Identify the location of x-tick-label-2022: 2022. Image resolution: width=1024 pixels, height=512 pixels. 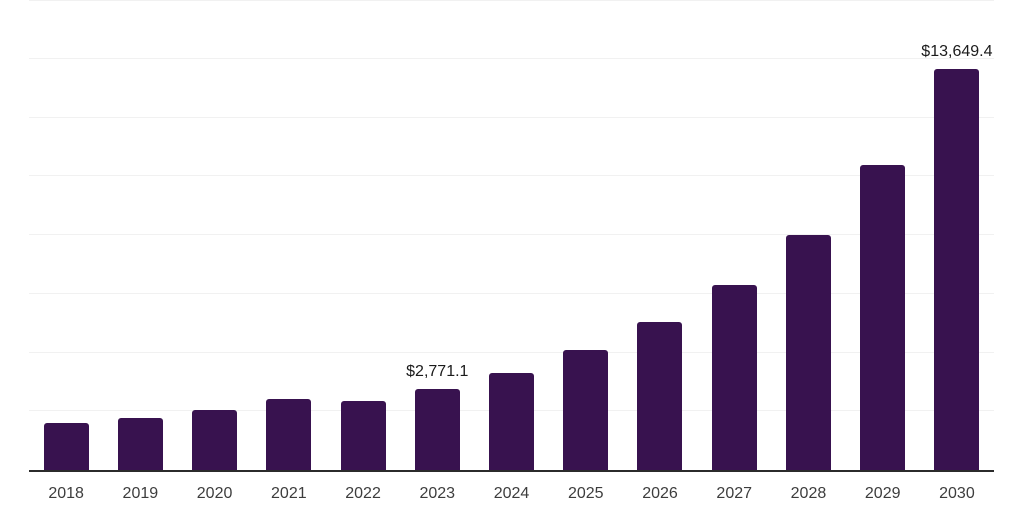
(363, 493).